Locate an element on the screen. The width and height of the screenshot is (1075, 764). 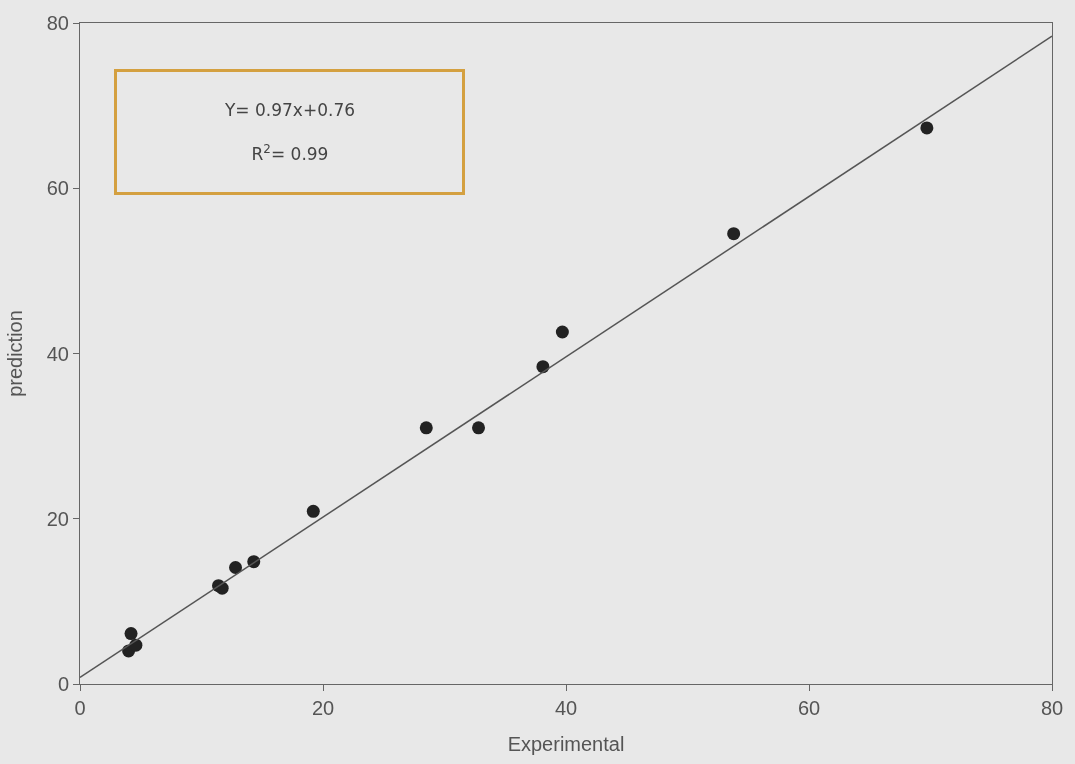
annotation: R$^{2}$= 0.99 is located at coordinates (290, 153).